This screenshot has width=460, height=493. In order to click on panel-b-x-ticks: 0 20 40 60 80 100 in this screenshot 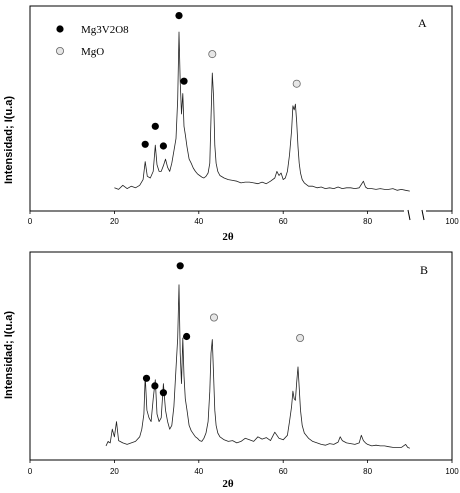, I will do `click(243, 468)`.